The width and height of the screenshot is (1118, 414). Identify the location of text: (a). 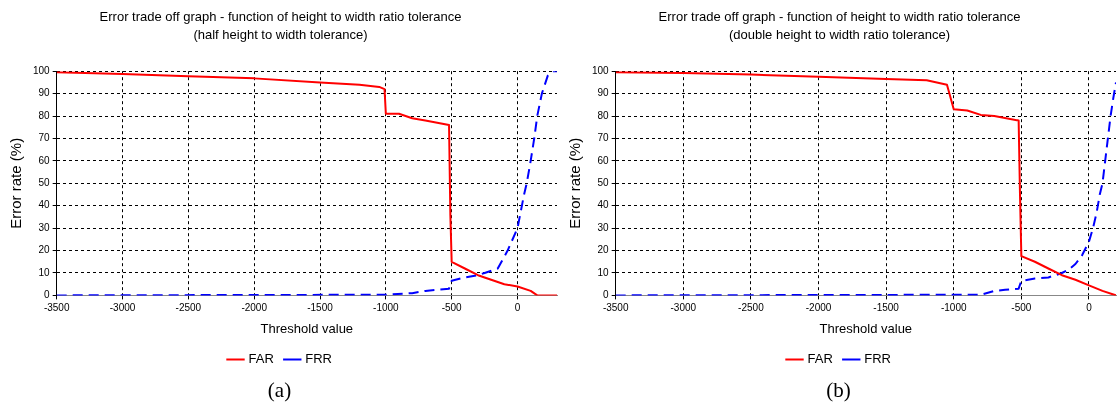
(279, 390).